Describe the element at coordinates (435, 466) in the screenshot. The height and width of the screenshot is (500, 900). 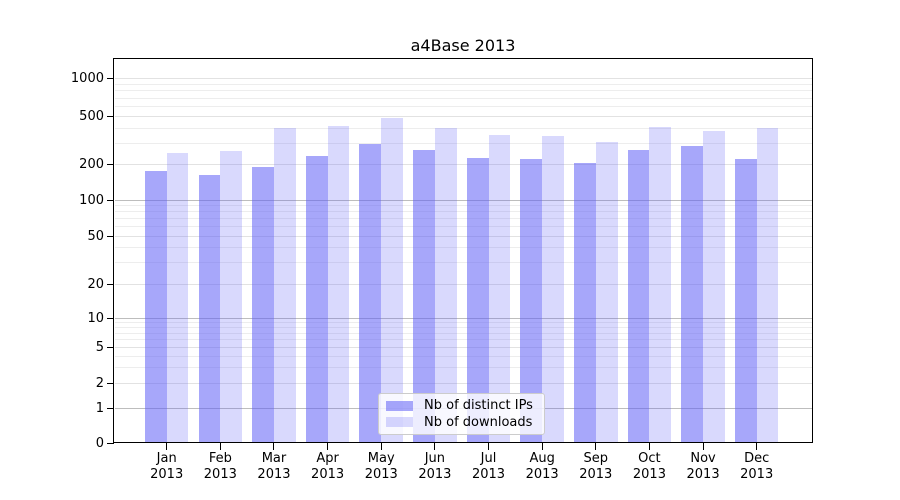
I see `x-tick-label-jun: Jun 2013` at that location.